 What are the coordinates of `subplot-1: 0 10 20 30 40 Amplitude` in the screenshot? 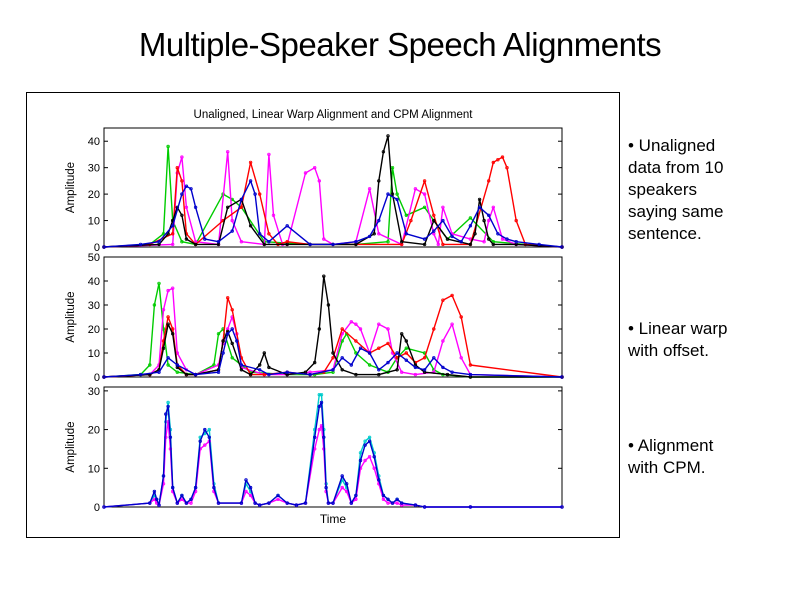 It's located at (314, 190).